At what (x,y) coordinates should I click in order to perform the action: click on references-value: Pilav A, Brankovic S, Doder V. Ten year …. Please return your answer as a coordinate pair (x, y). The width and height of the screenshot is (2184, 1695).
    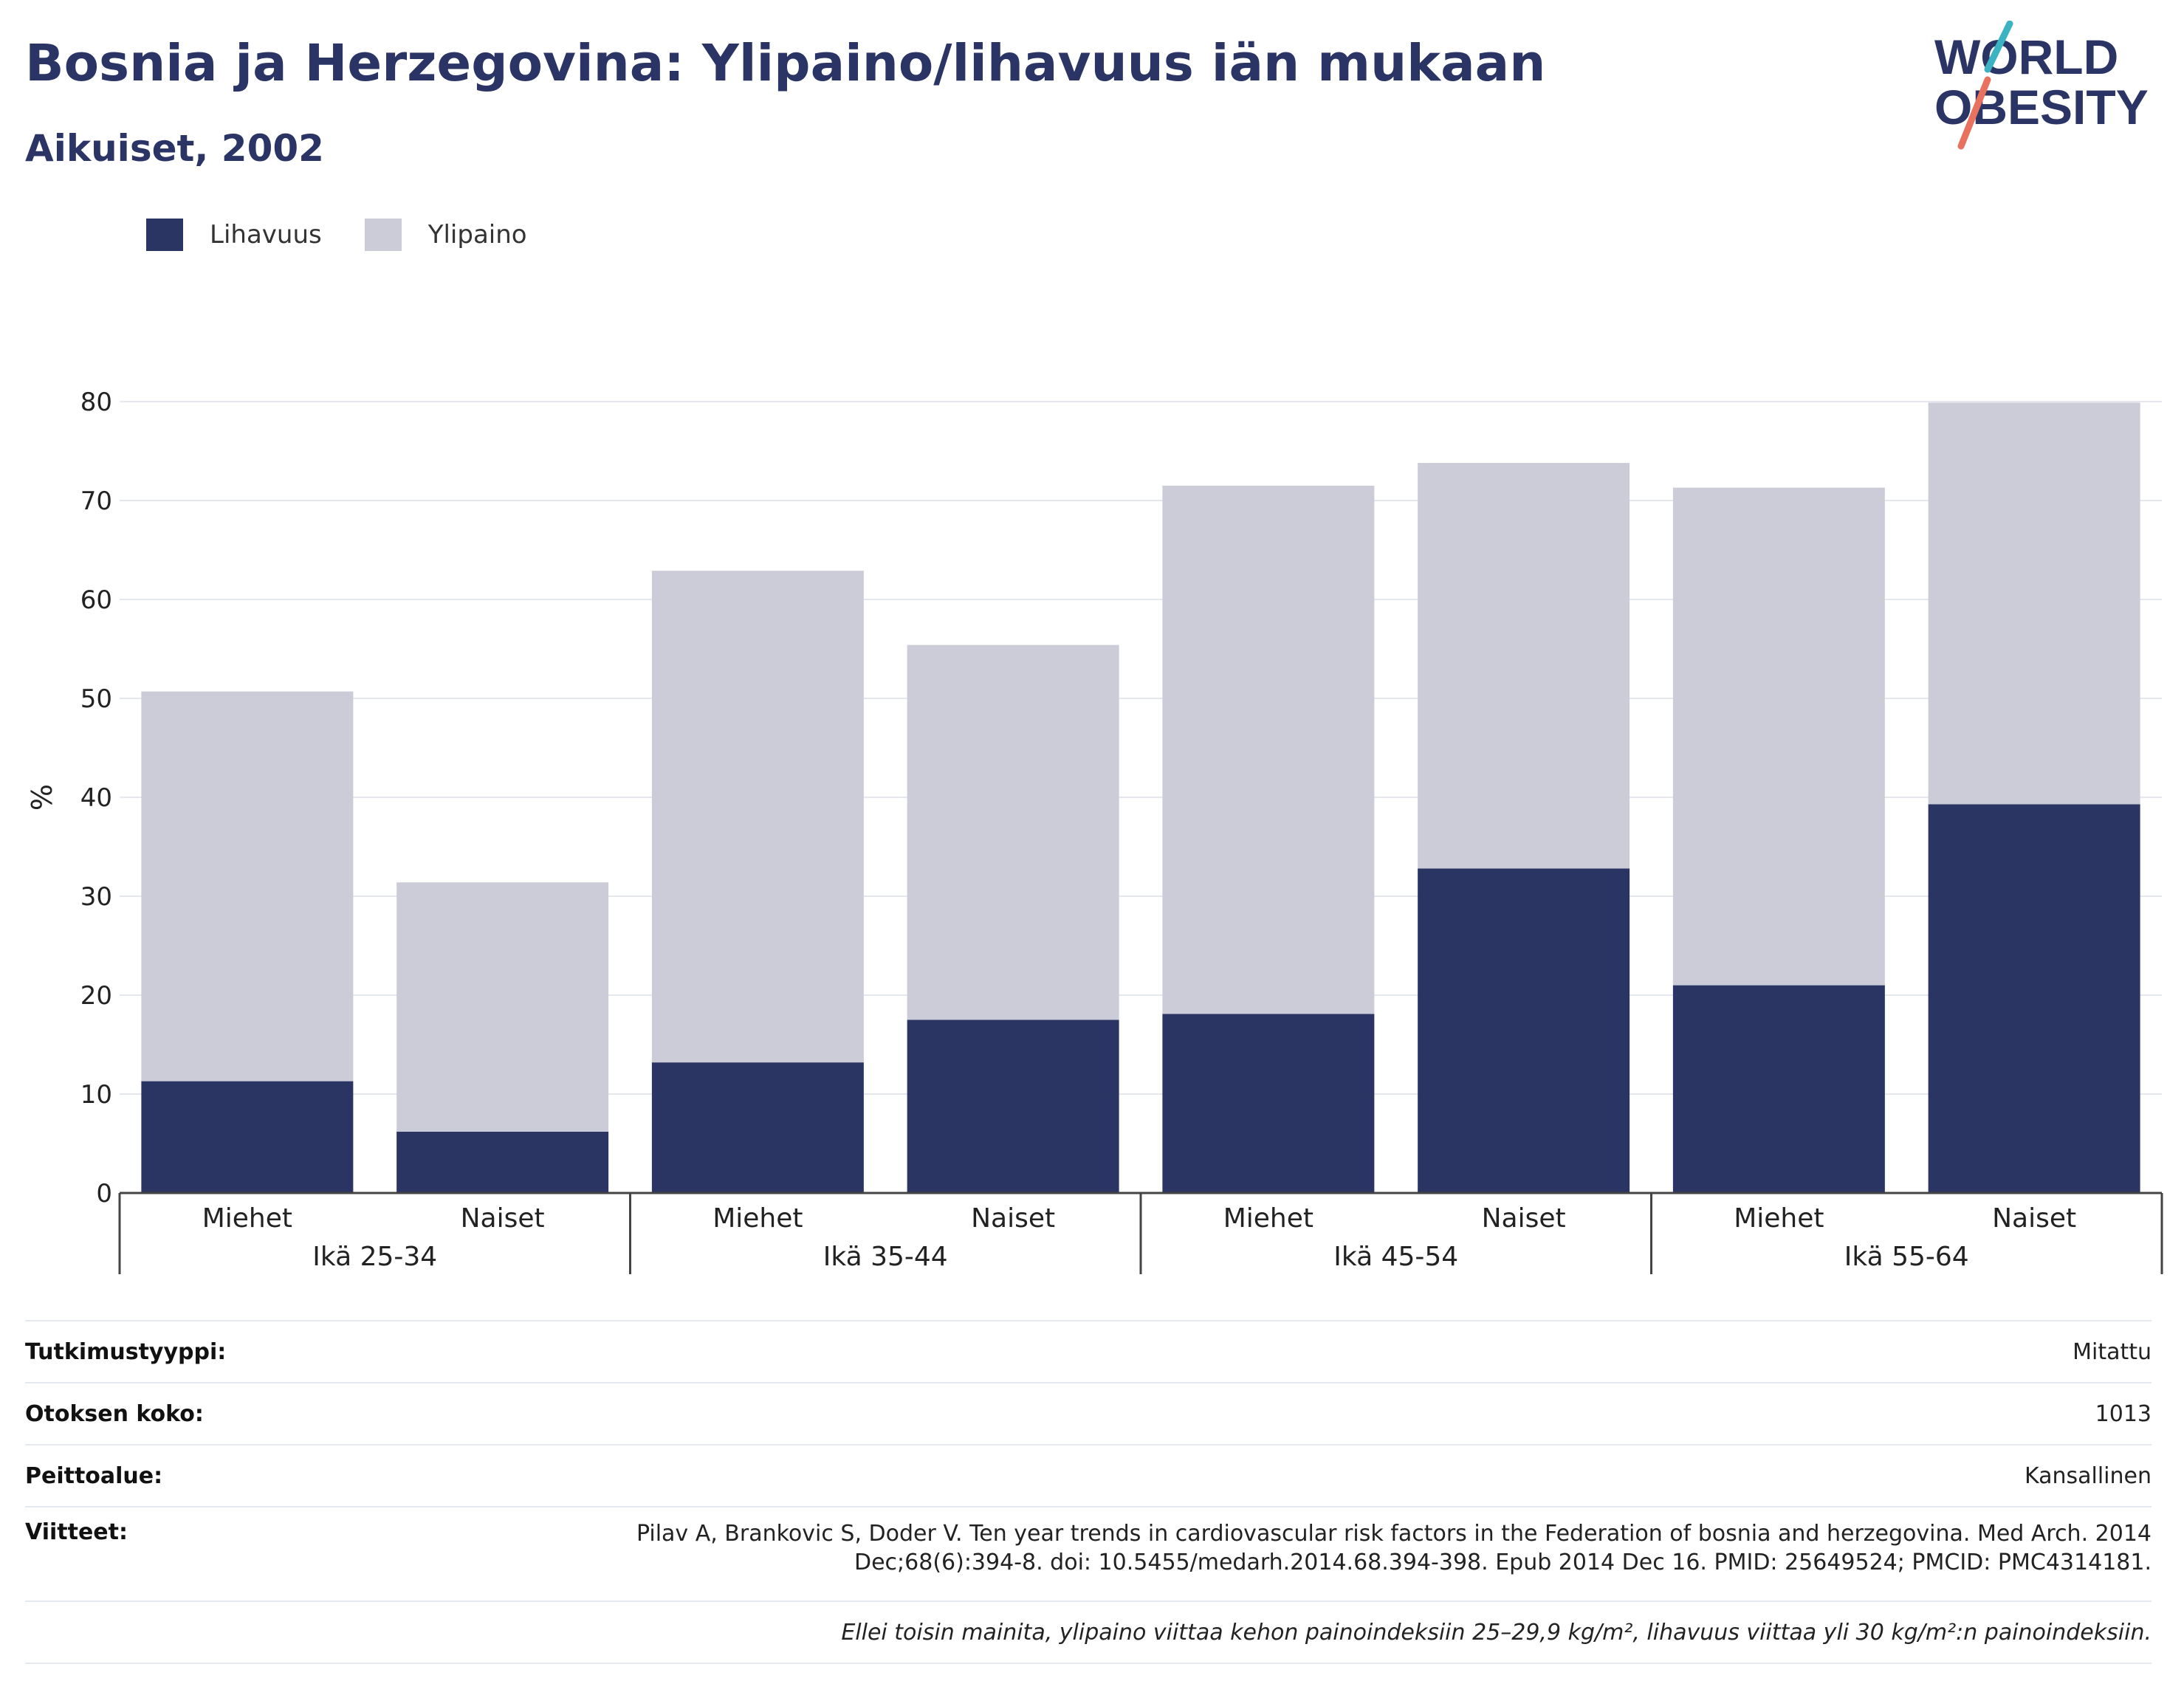
    Looking at the image, I should click on (1394, 1548).